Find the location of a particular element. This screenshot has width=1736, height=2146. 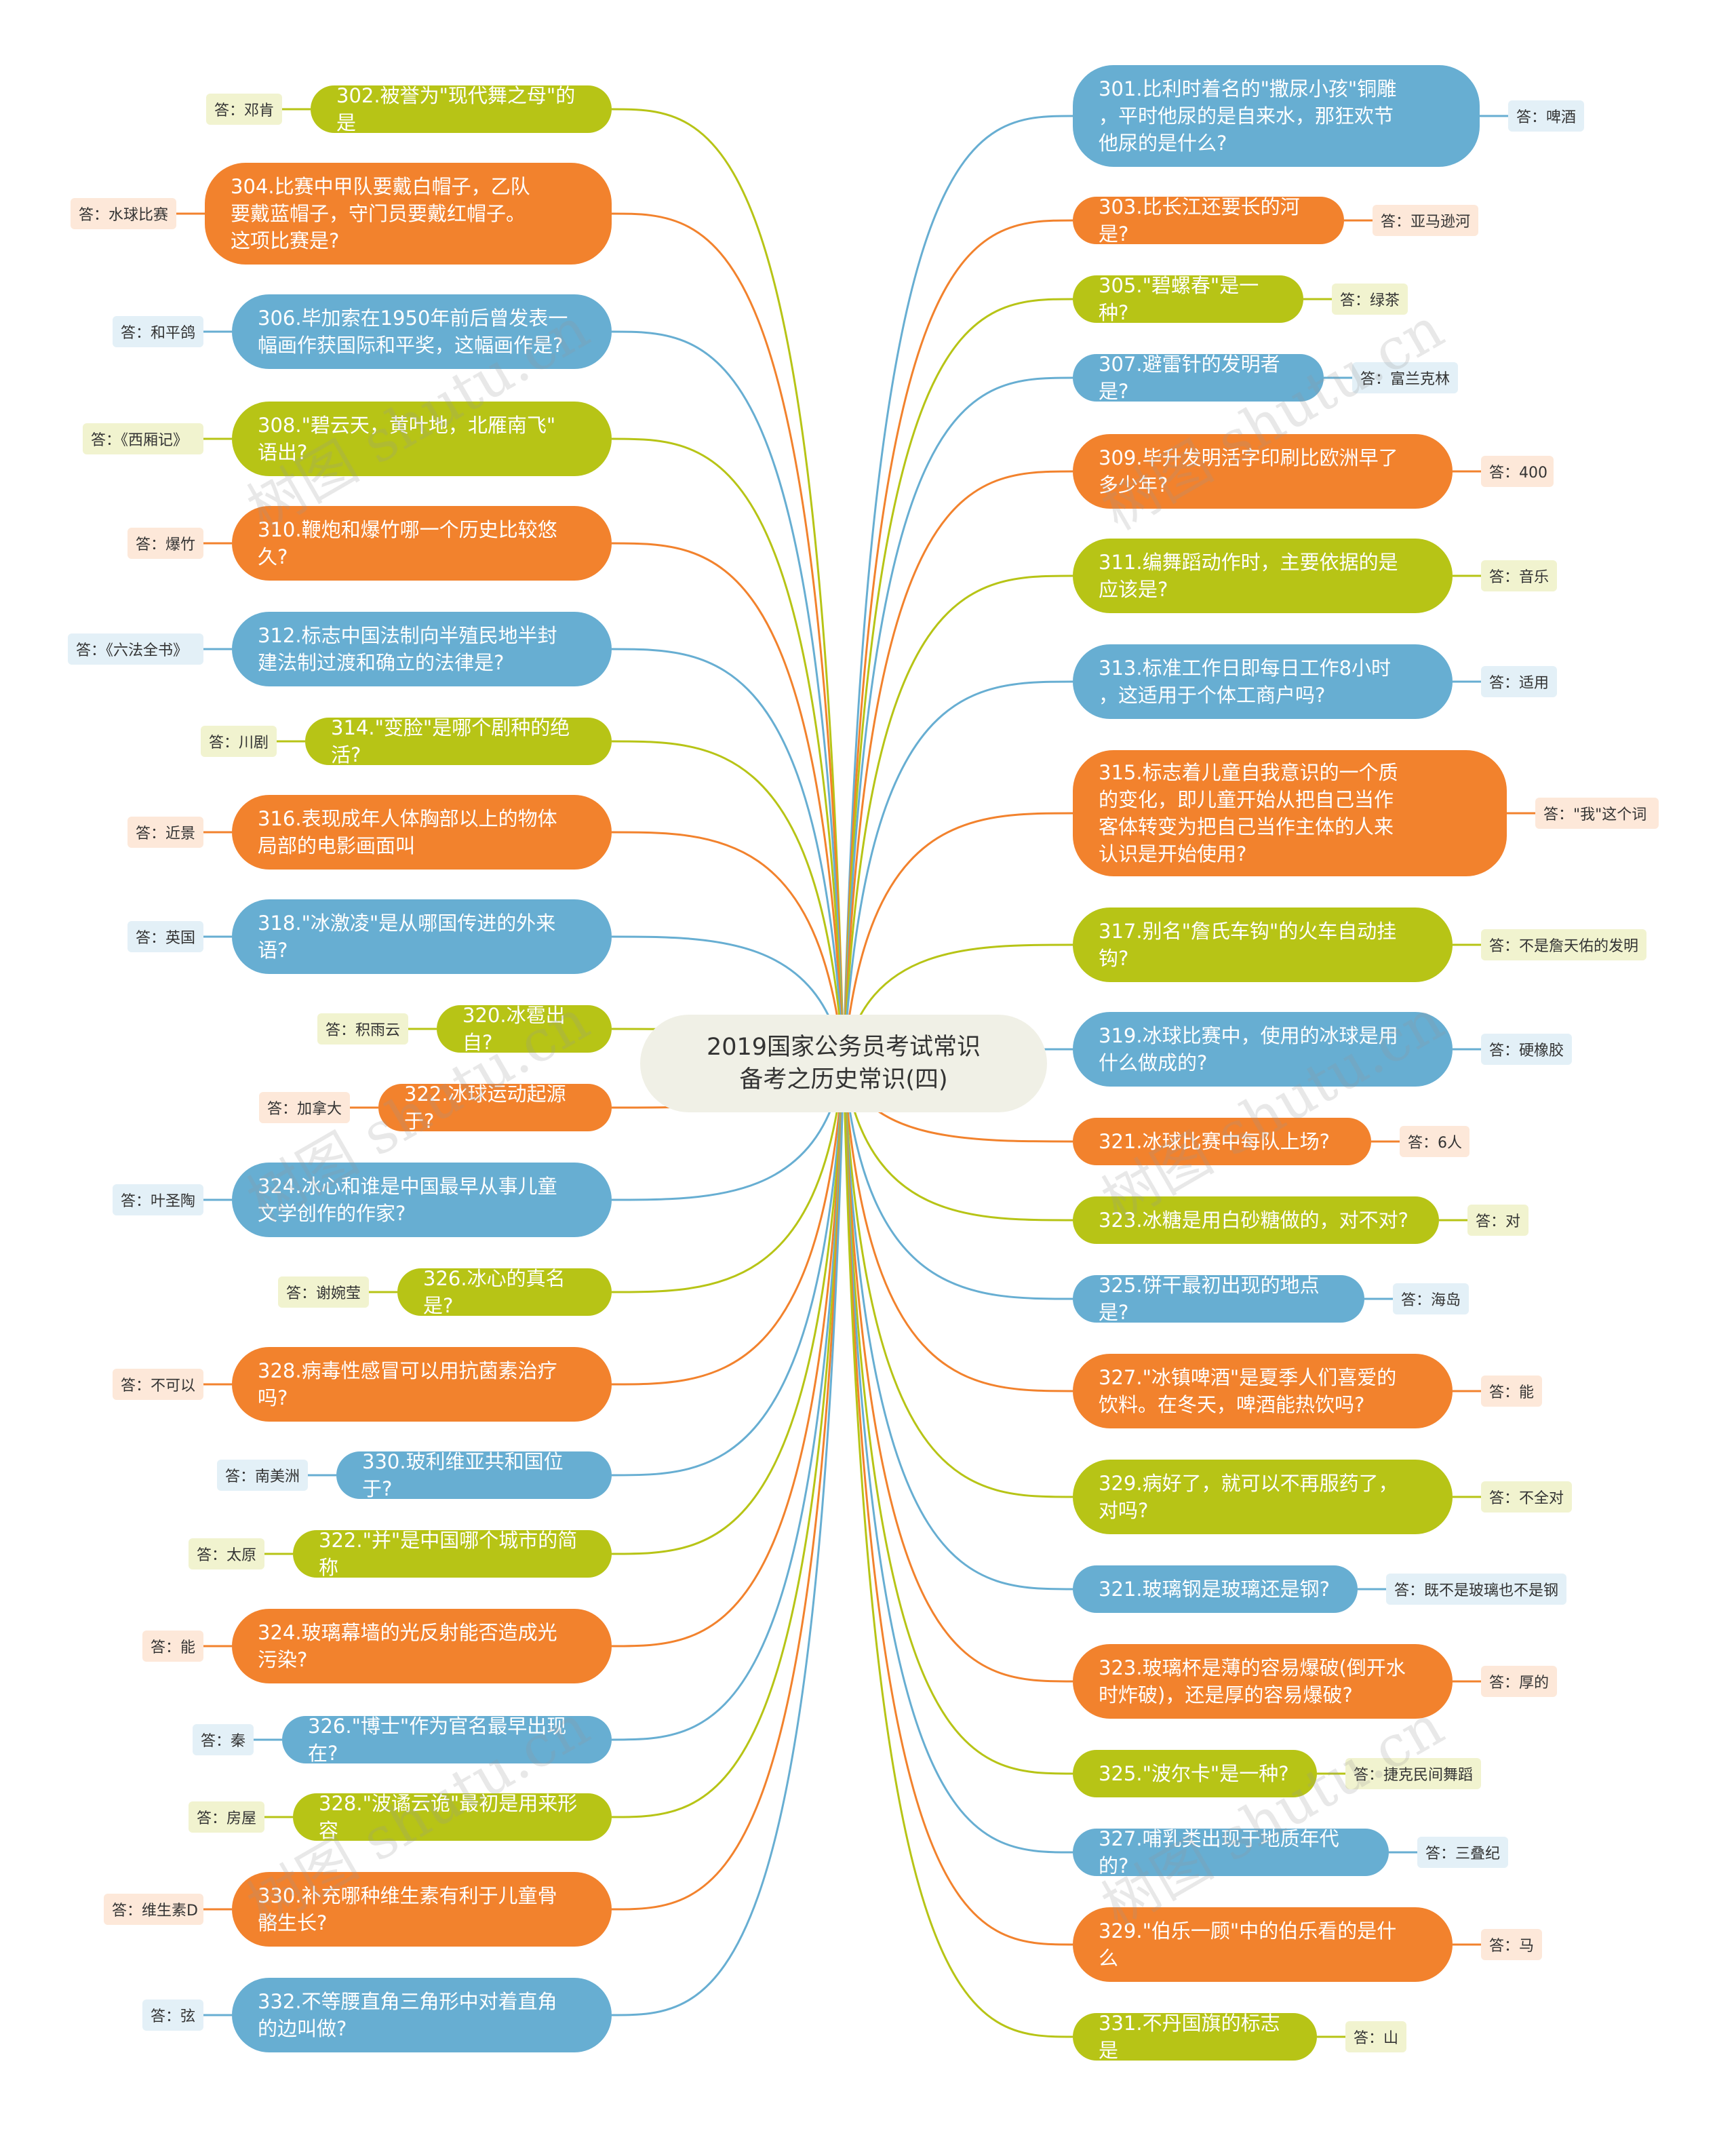

answer-tag-right-4: 答：400 is located at coordinates (1517, 471).